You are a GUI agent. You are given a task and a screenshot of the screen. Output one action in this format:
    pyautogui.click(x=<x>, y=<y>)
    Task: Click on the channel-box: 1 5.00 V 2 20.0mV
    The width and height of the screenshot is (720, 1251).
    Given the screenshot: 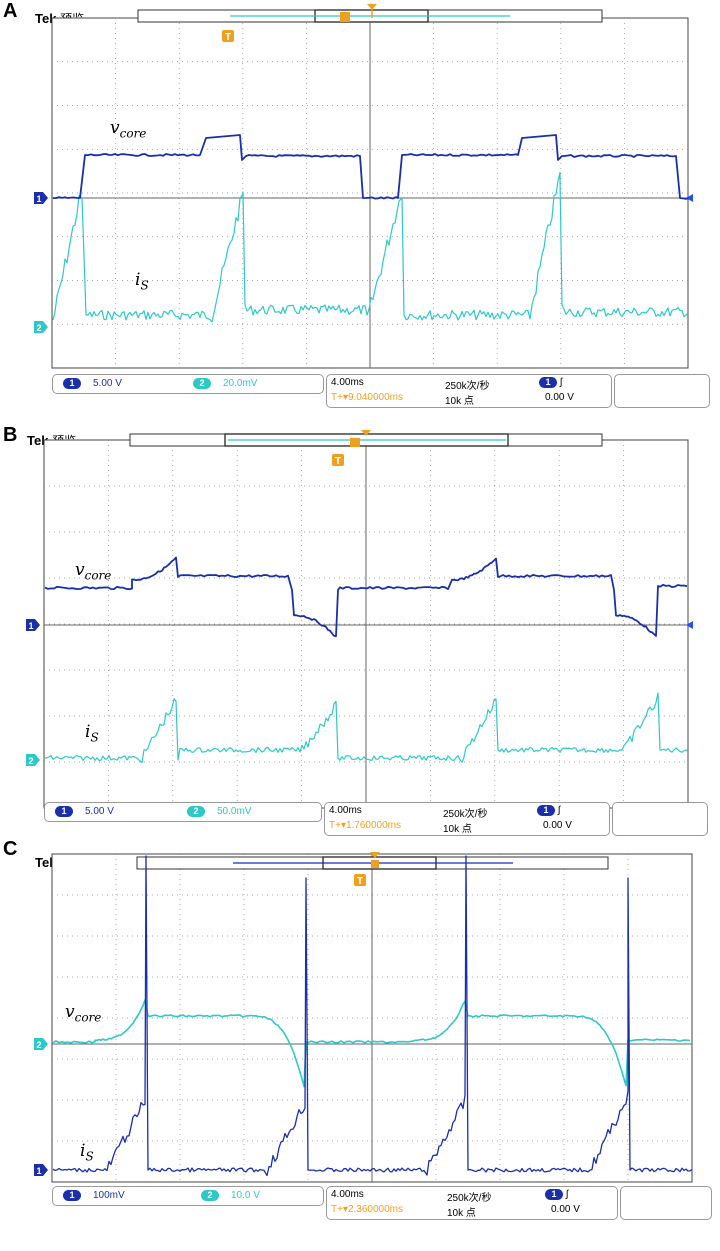 What is the action you would take?
    pyautogui.click(x=188, y=384)
    